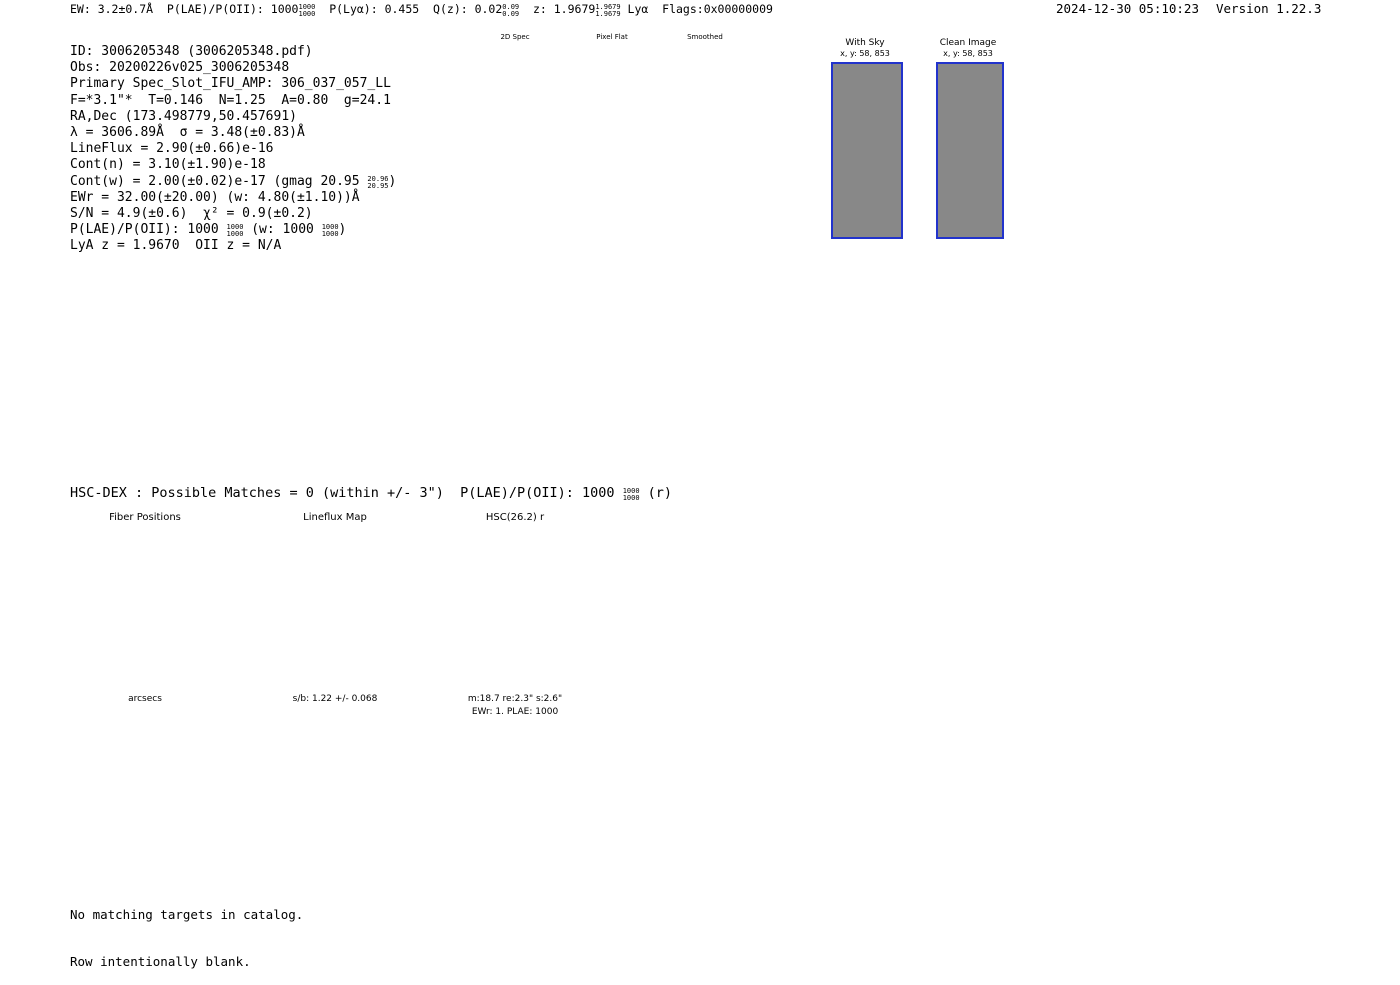 Image resolution: width=1400 pixels, height=985 pixels. Describe the element at coordinates (515, 712) in the screenshot. I see `hsc-caption-2: EWr: 1. PLAE: 1000` at that location.